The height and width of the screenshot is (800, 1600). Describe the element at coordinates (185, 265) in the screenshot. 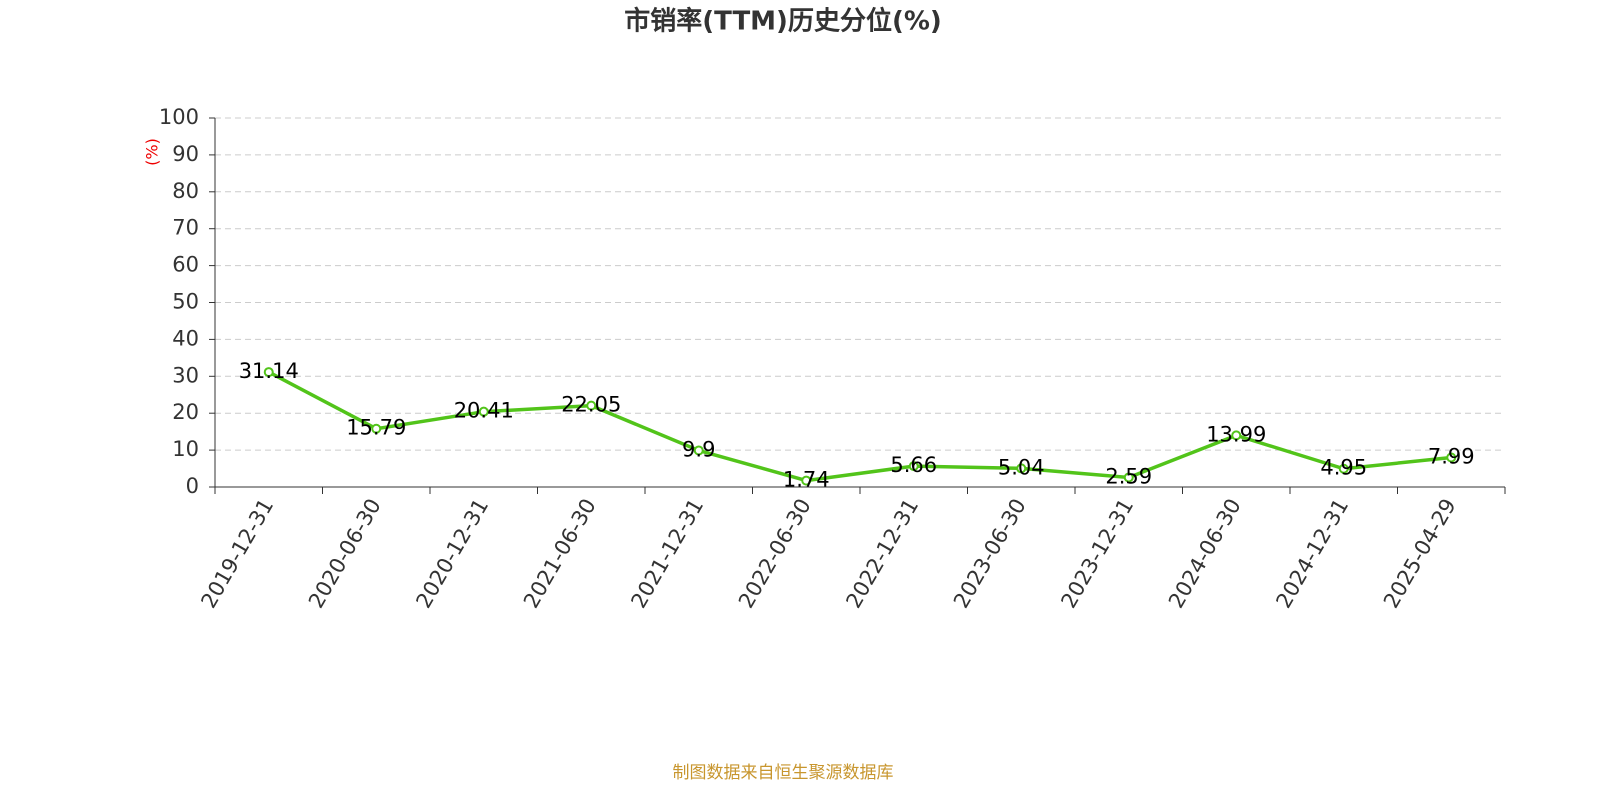

I see `y-tick-label: 60` at that location.